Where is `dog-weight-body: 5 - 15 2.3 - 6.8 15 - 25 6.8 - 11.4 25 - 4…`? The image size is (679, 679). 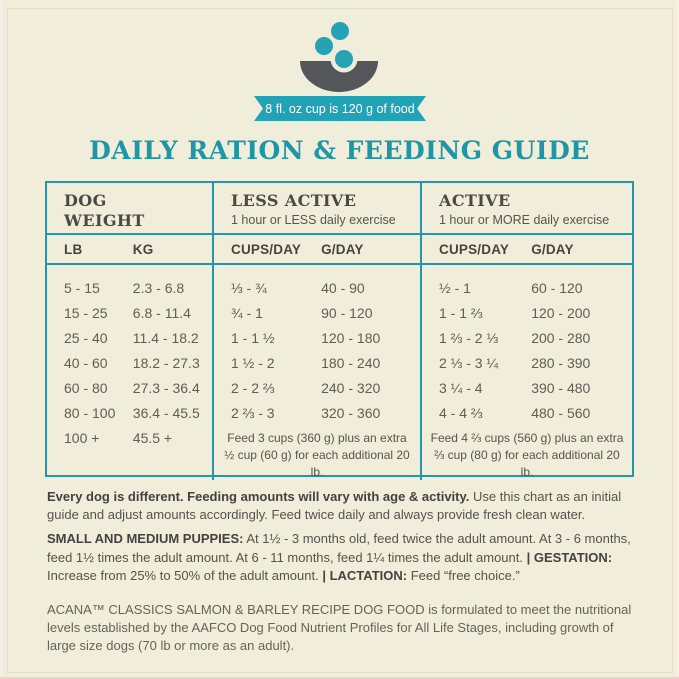 dog-weight-body: 5 - 15 2.3 - 6.8 15 - 25 6.8 - 11.4 25 - 4… is located at coordinates (129, 372).